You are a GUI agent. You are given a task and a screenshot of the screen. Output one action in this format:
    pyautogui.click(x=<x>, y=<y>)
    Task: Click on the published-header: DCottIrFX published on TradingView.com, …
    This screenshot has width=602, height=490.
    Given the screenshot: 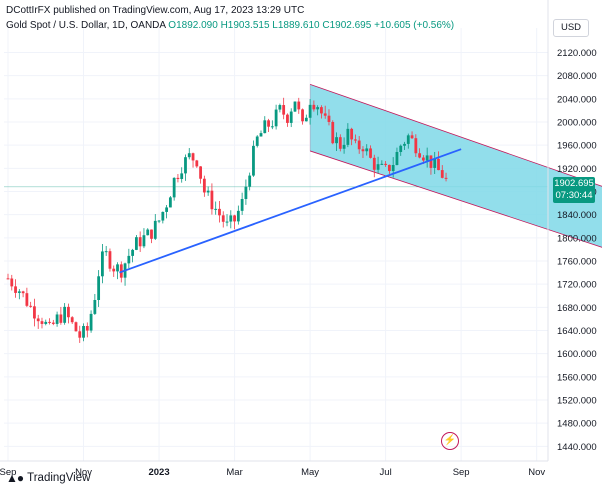 What is the action you would take?
    pyautogui.click(x=155, y=10)
    